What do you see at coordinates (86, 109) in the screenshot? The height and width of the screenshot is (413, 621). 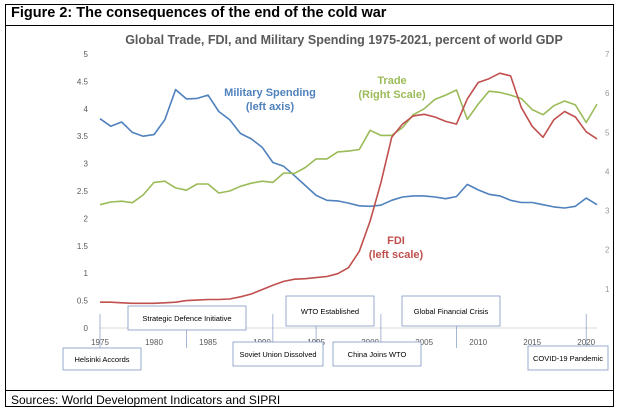 I see `left-tick-label: 4` at bounding box center [86, 109].